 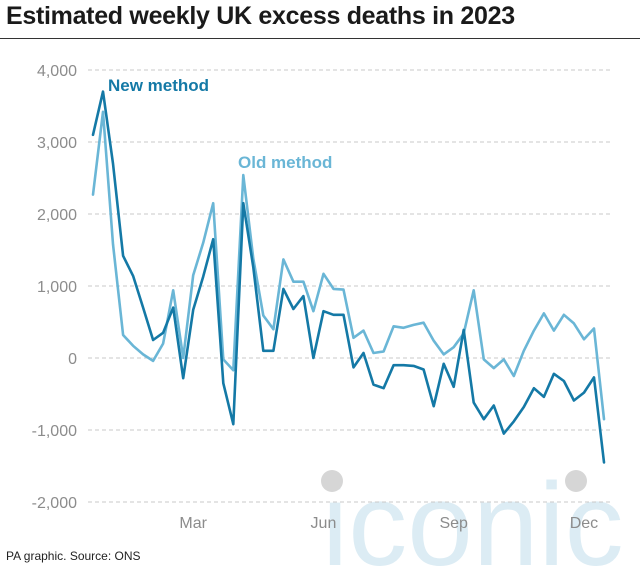 I want to click on series-labels: New method Old method, so click(x=220, y=124).